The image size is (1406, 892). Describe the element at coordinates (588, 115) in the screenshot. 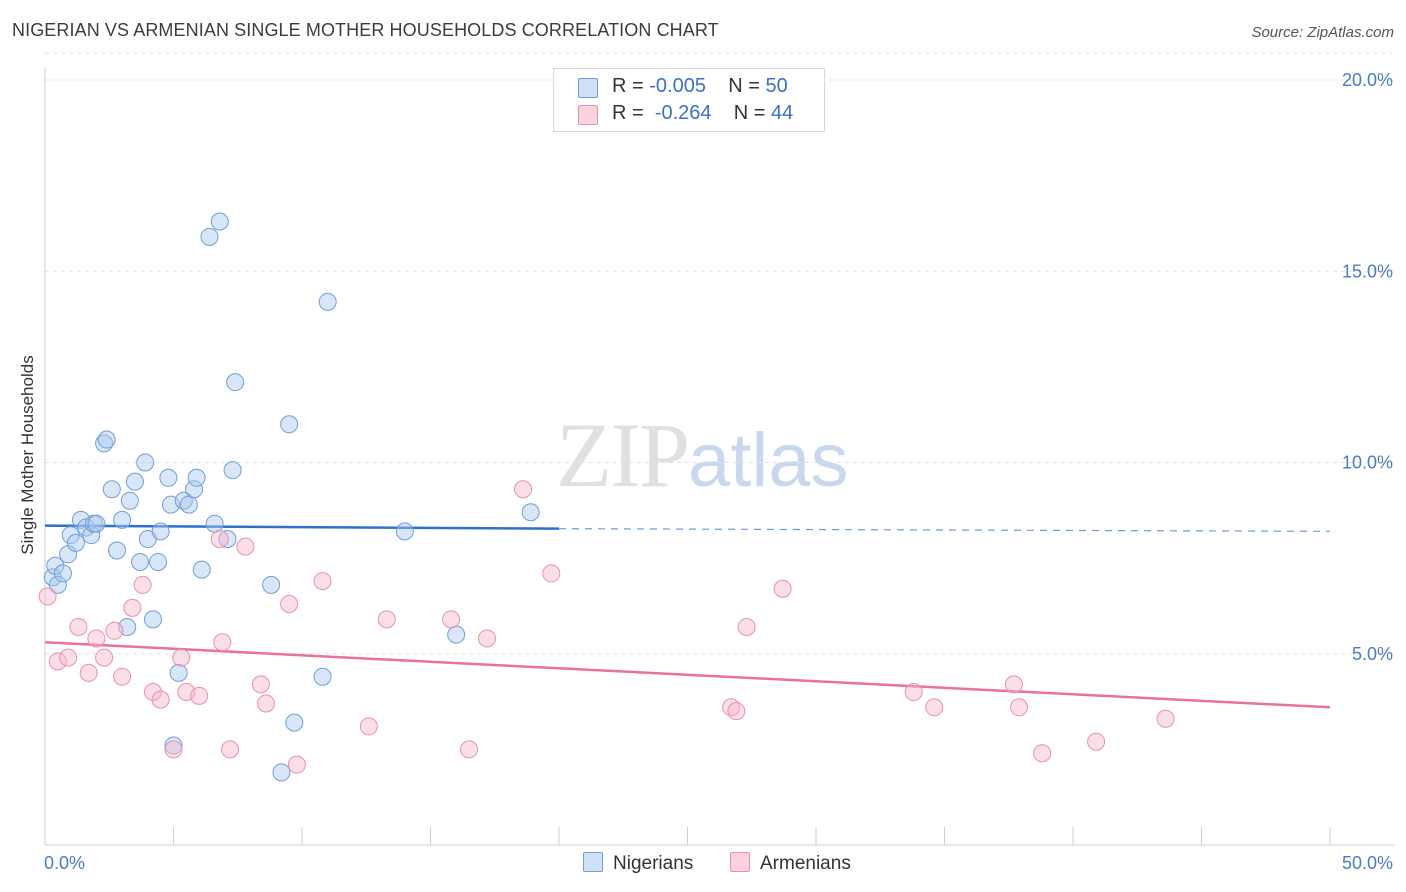

I see `legend-swatch-armenians` at that location.